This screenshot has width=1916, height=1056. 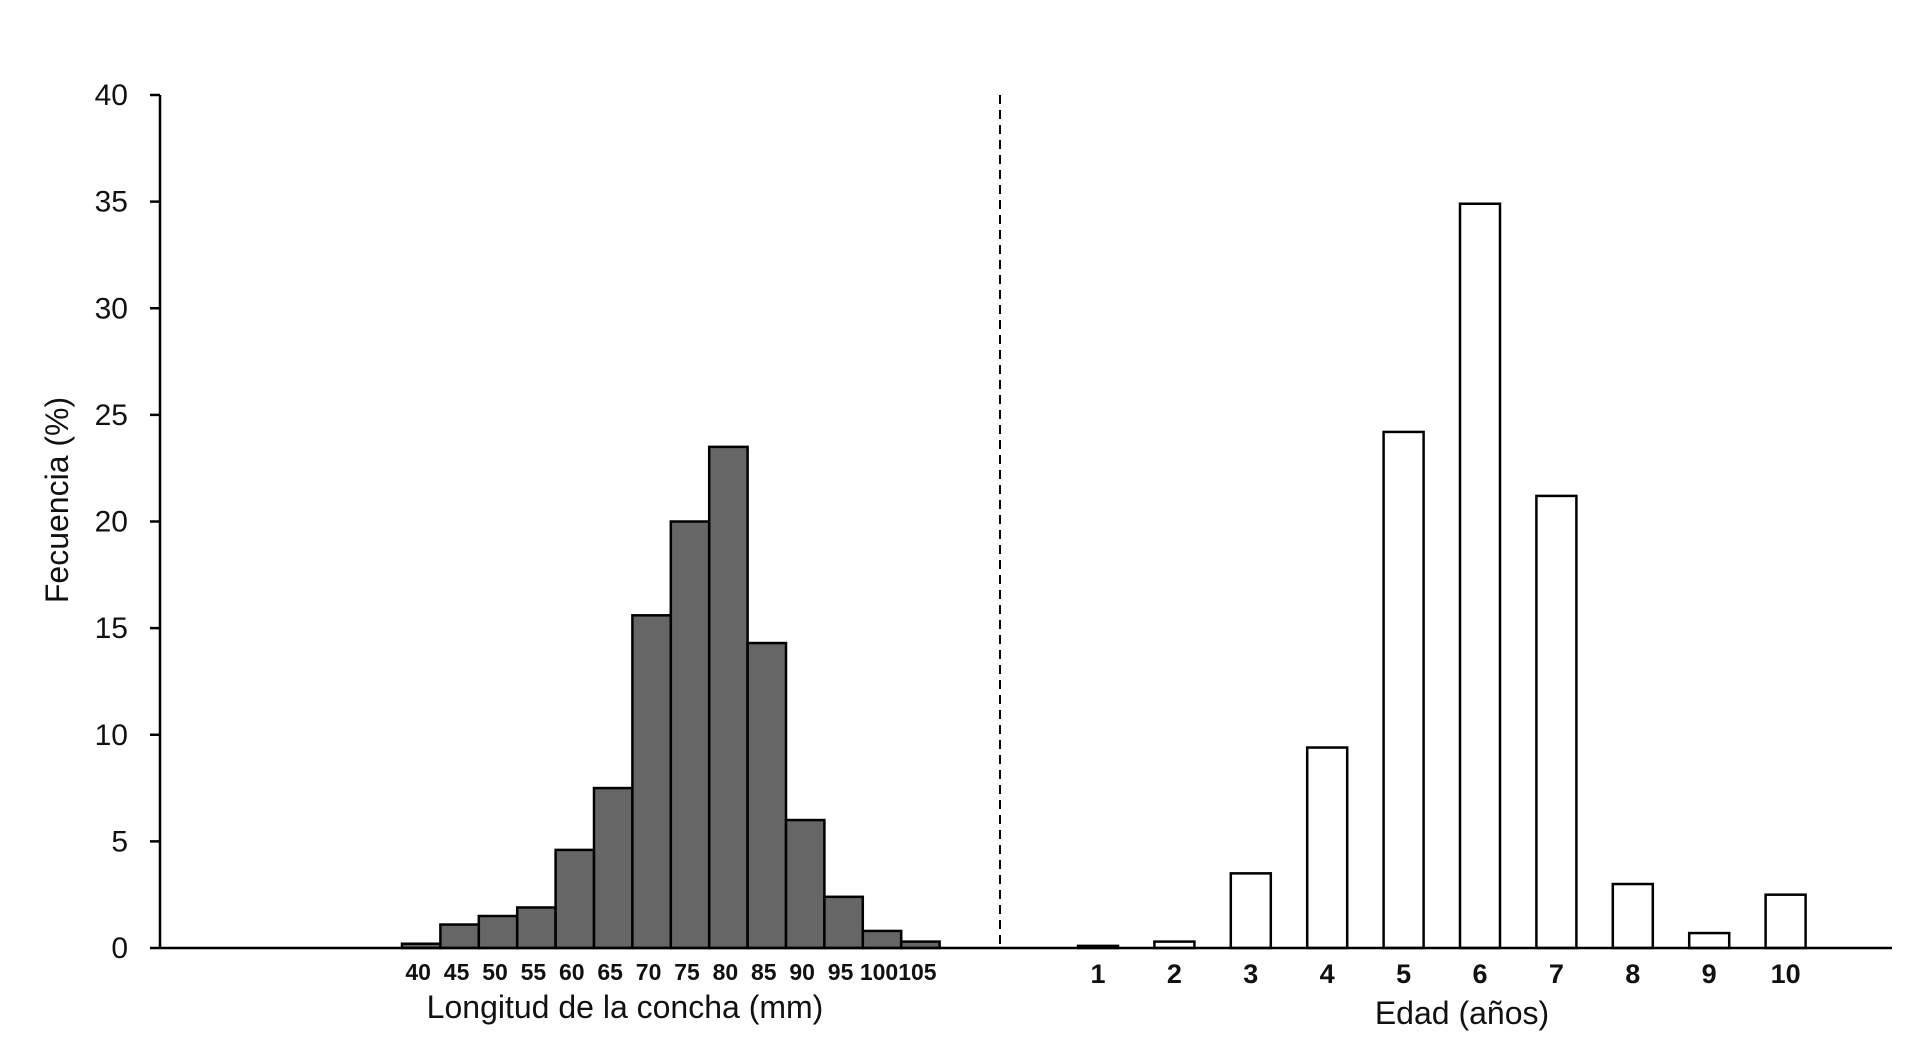 What do you see at coordinates (119, 948) in the screenshot?
I see `y-tick-label: 0` at bounding box center [119, 948].